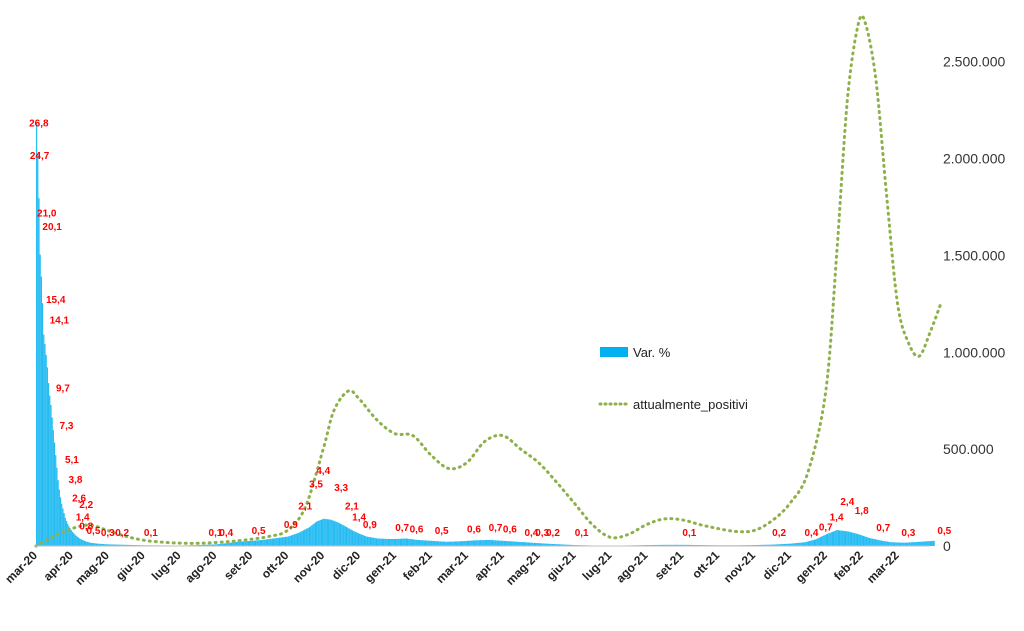  Describe the element at coordinates (974, 62) in the screenshot. I see `y-tick-label: 2.500.000` at that location.